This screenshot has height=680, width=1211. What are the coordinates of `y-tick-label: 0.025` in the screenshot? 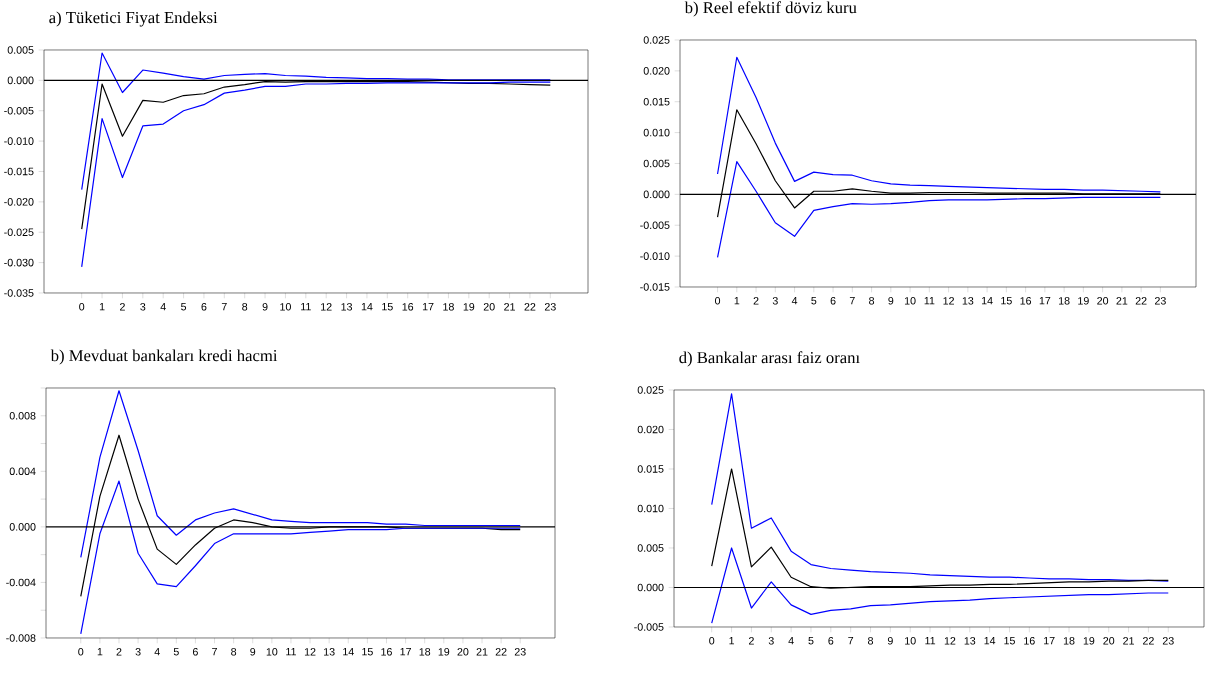 It's located at (650, 390).